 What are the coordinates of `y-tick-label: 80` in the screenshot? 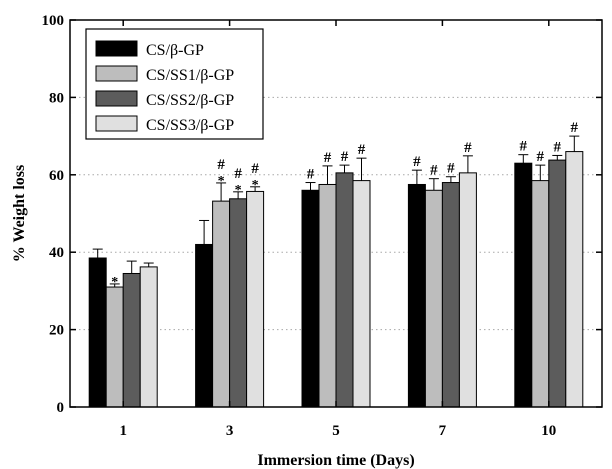 It's located at (56, 98).